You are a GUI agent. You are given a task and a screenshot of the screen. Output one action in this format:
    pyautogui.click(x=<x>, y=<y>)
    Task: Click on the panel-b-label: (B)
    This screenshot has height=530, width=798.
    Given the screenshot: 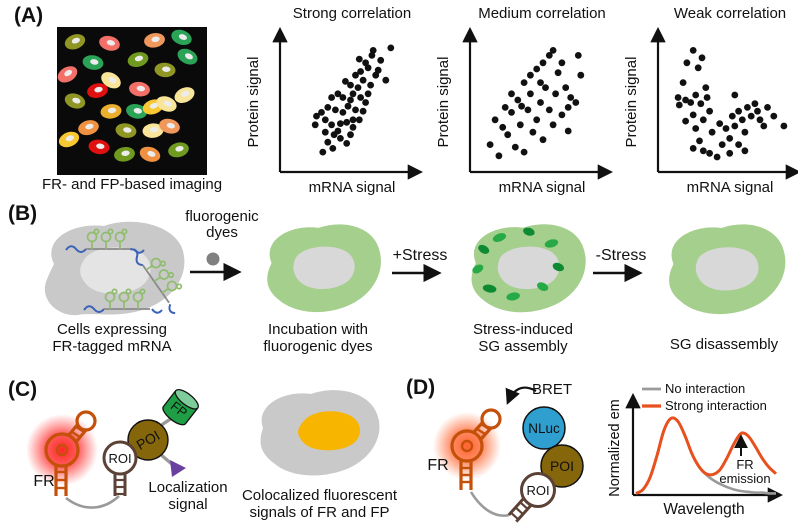 What is the action you would take?
    pyautogui.click(x=23, y=213)
    